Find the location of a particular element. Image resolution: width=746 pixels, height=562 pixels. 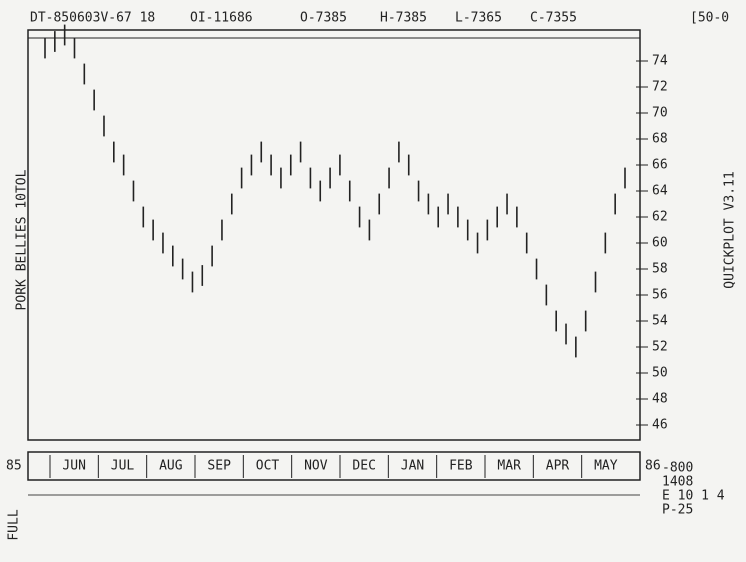

month-label: MAR is located at coordinates (509, 466).